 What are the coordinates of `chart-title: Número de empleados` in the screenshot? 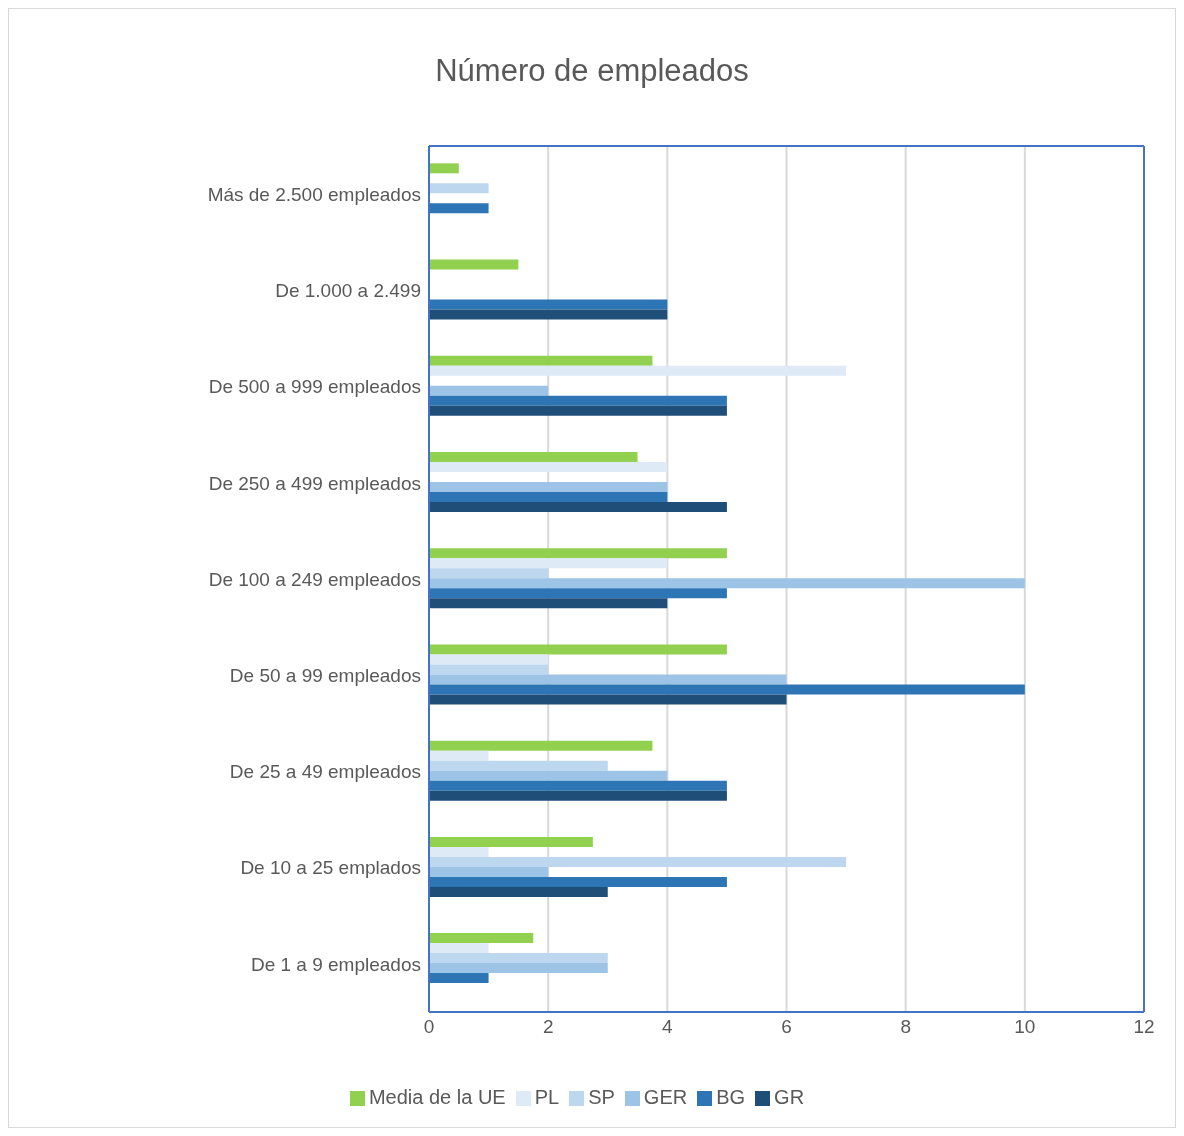 It's located at (592, 71).